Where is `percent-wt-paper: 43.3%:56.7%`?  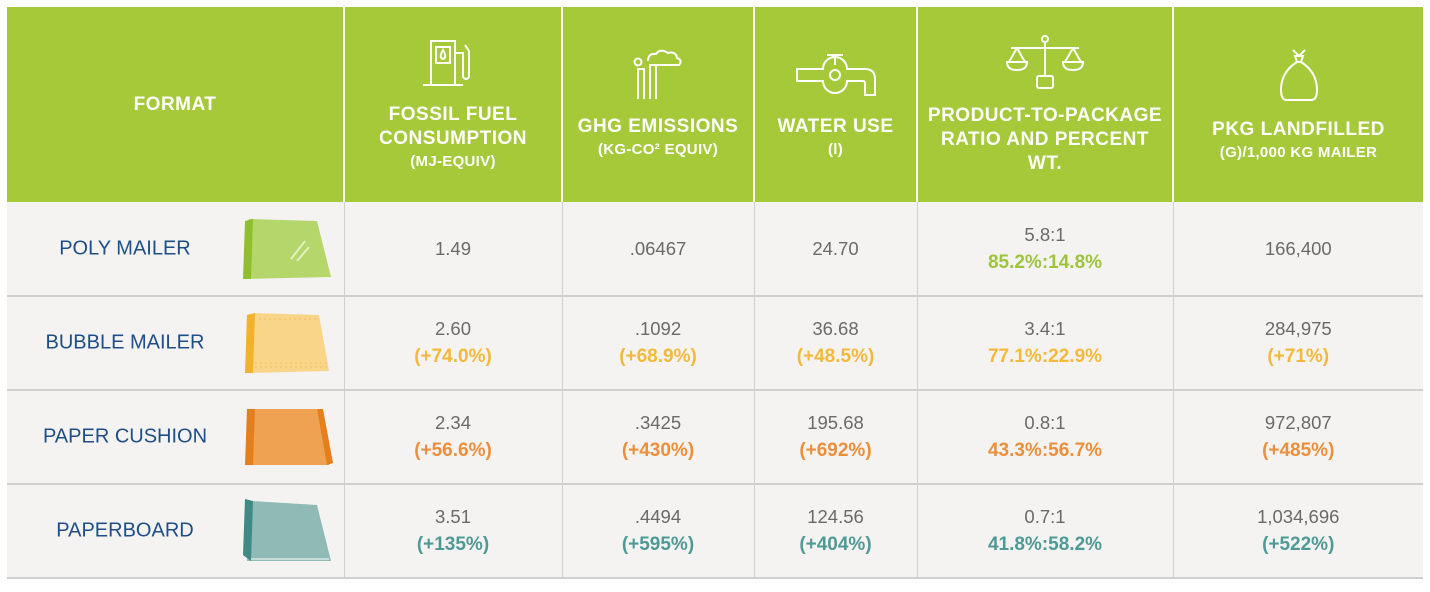 percent-wt-paper: 43.3%:56.7% is located at coordinates (1045, 450).